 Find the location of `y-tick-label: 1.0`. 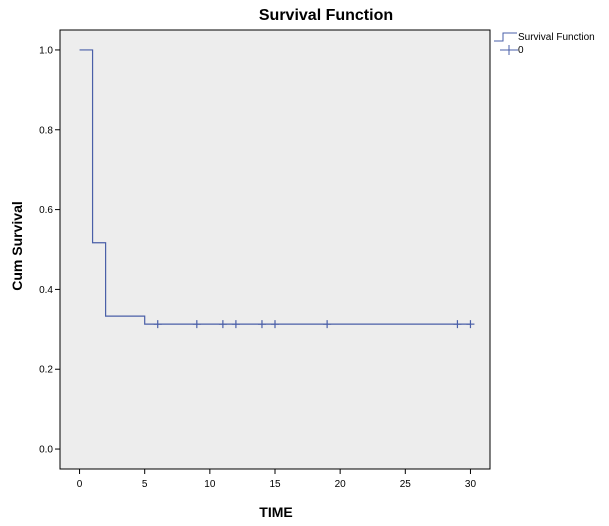

y-tick-label: 1.0 is located at coordinates (46, 50).